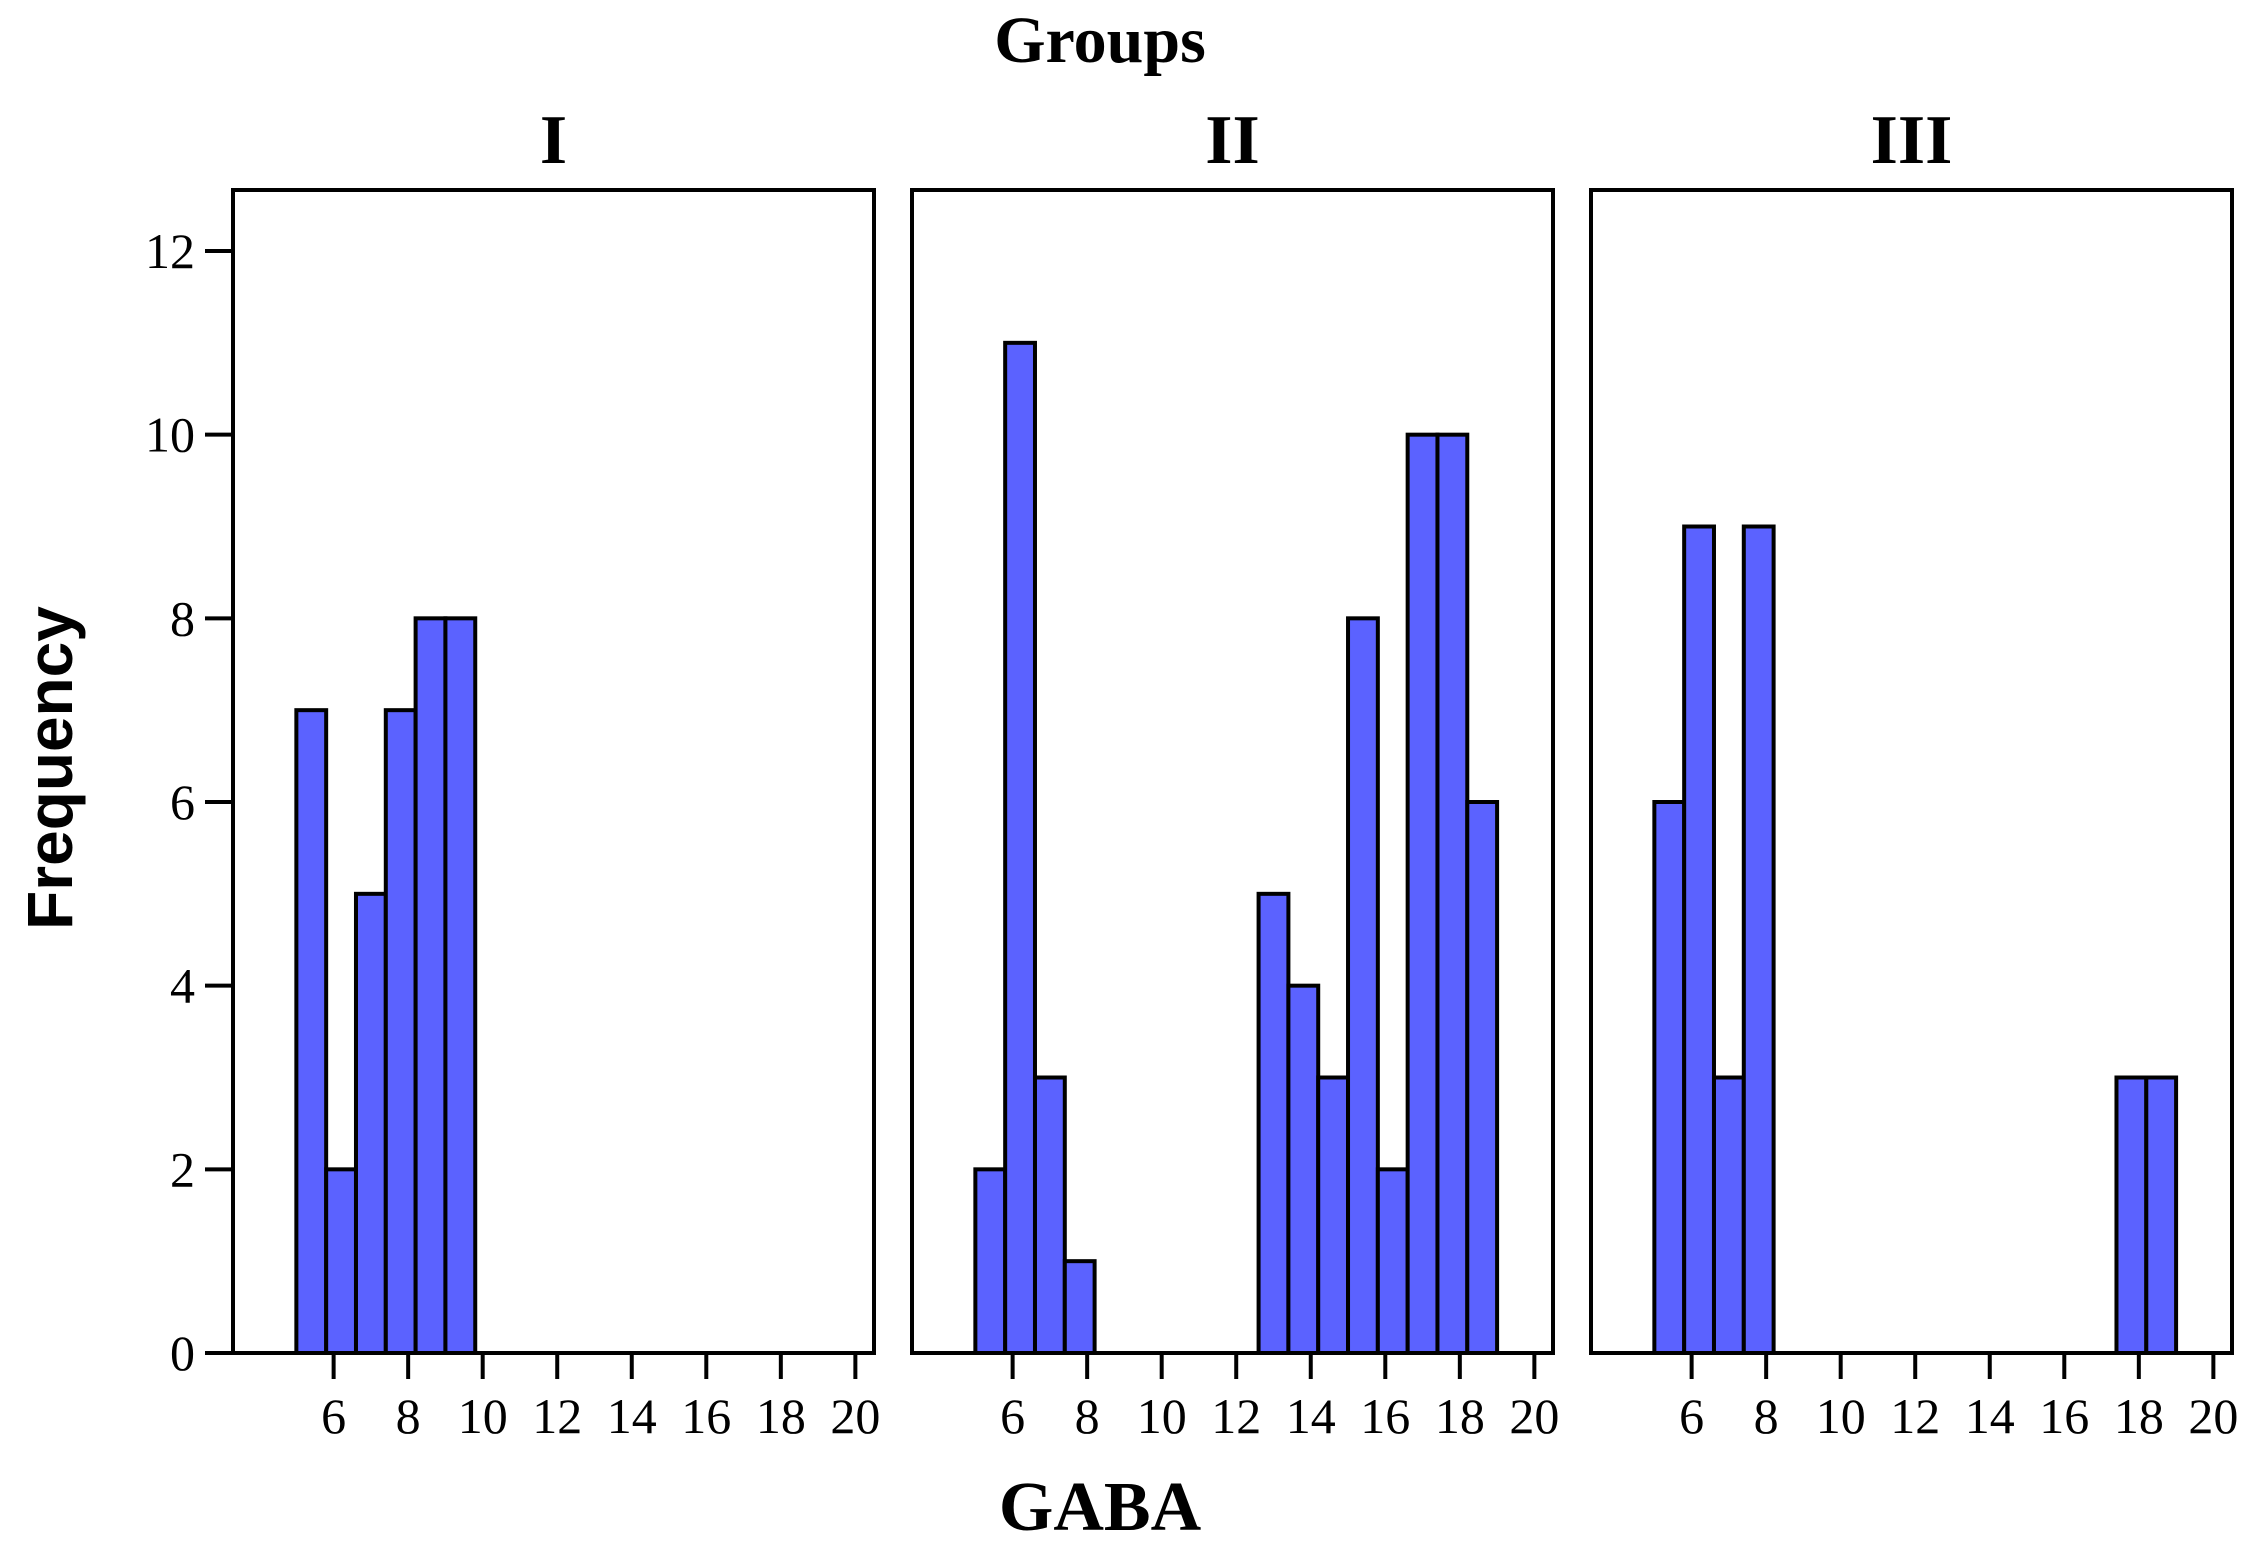 Image resolution: width=2245 pixels, height=1553 pixels. I want to click on y-tick-label: 10, so click(170, 435).